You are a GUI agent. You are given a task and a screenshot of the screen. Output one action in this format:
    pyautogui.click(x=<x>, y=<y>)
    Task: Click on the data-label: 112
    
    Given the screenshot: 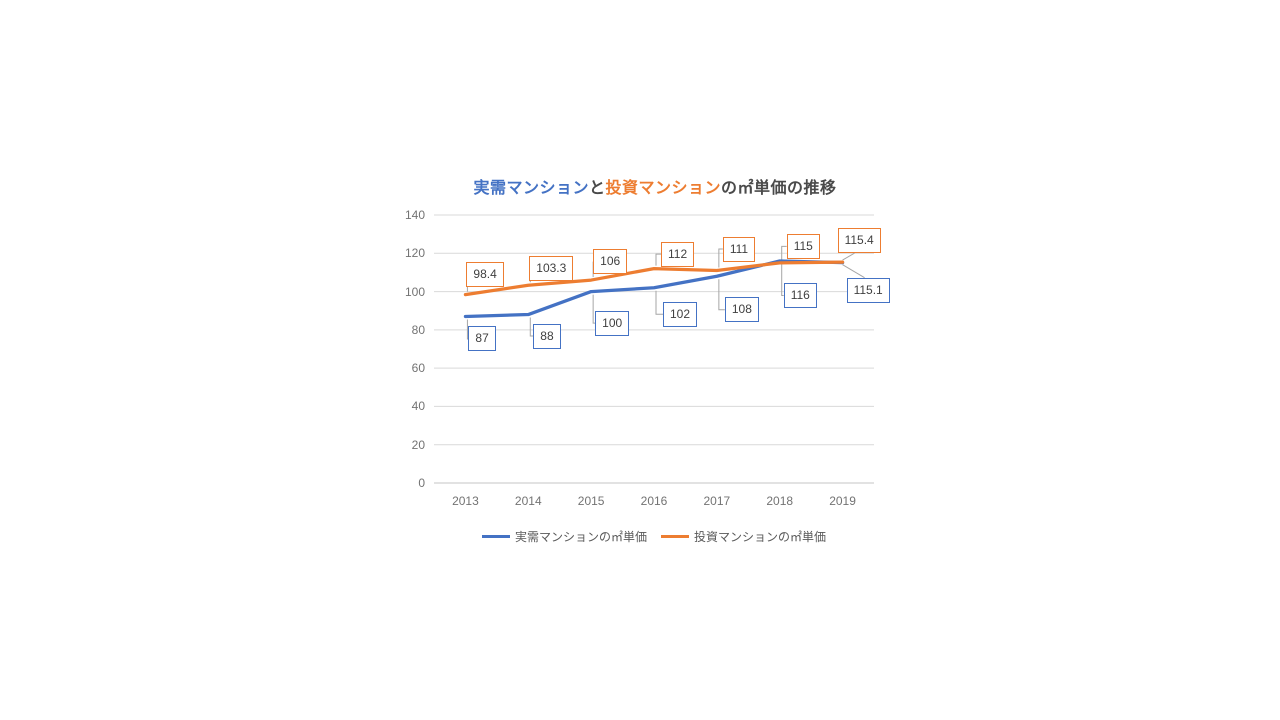 What is the action you would take?
    pyautogui.click(x=678, y=254)
    